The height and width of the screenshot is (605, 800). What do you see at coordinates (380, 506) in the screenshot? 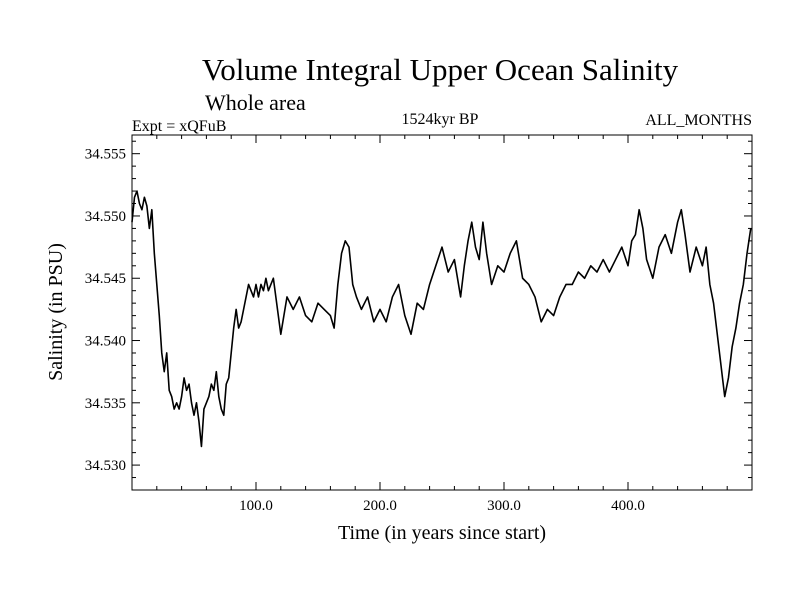
I see `x-tick-label: 200.0` at bounding box center [380, 506].